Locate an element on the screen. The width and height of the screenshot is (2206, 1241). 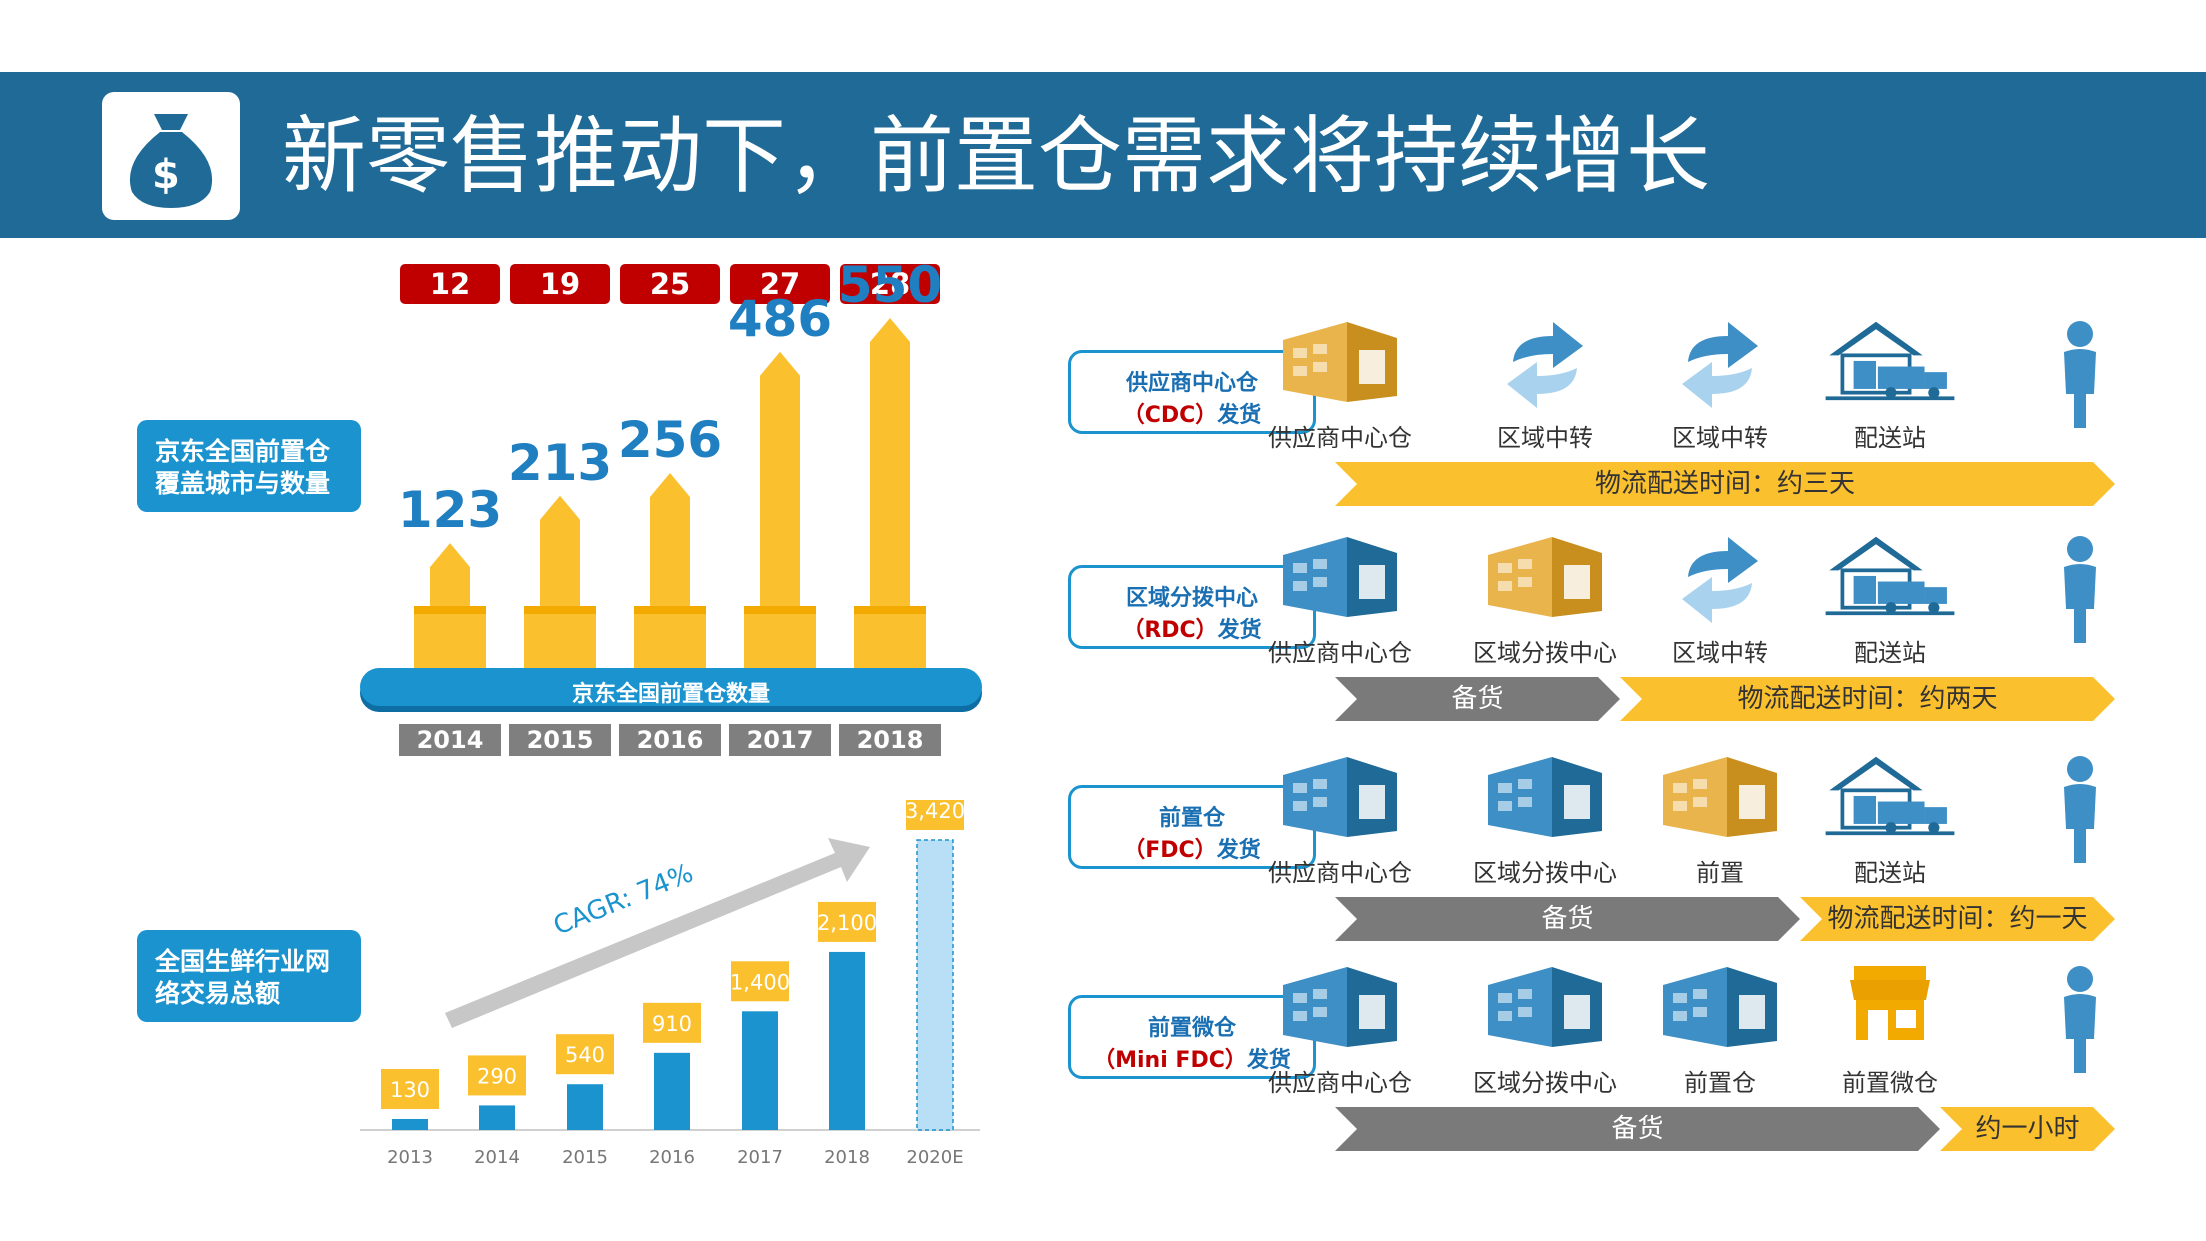
fresh-gmv-label-box: 全国生鲜行业网 络交易总额 is located at coordinates (249, 976).